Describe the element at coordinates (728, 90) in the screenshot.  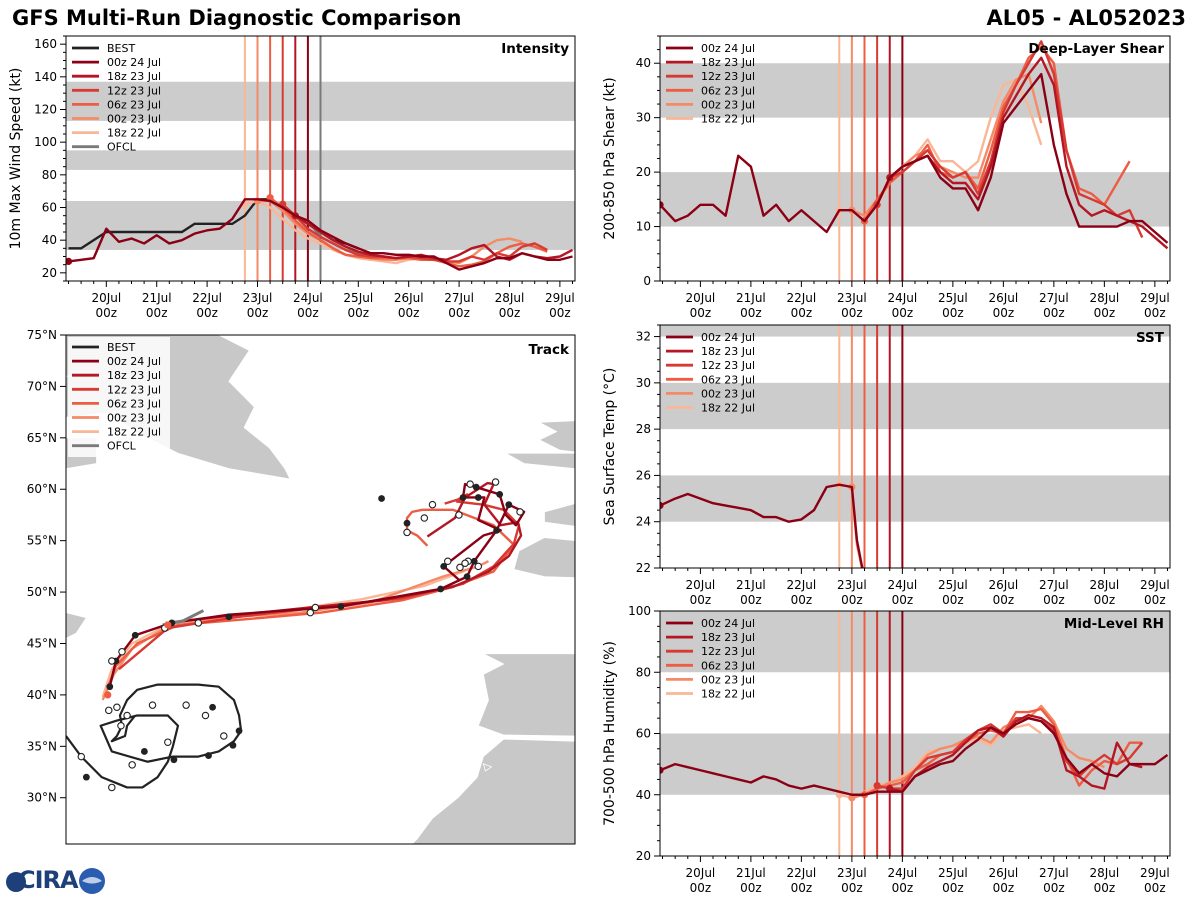
I see `shear-legend-entry: 06z 23 Jul` at that location.